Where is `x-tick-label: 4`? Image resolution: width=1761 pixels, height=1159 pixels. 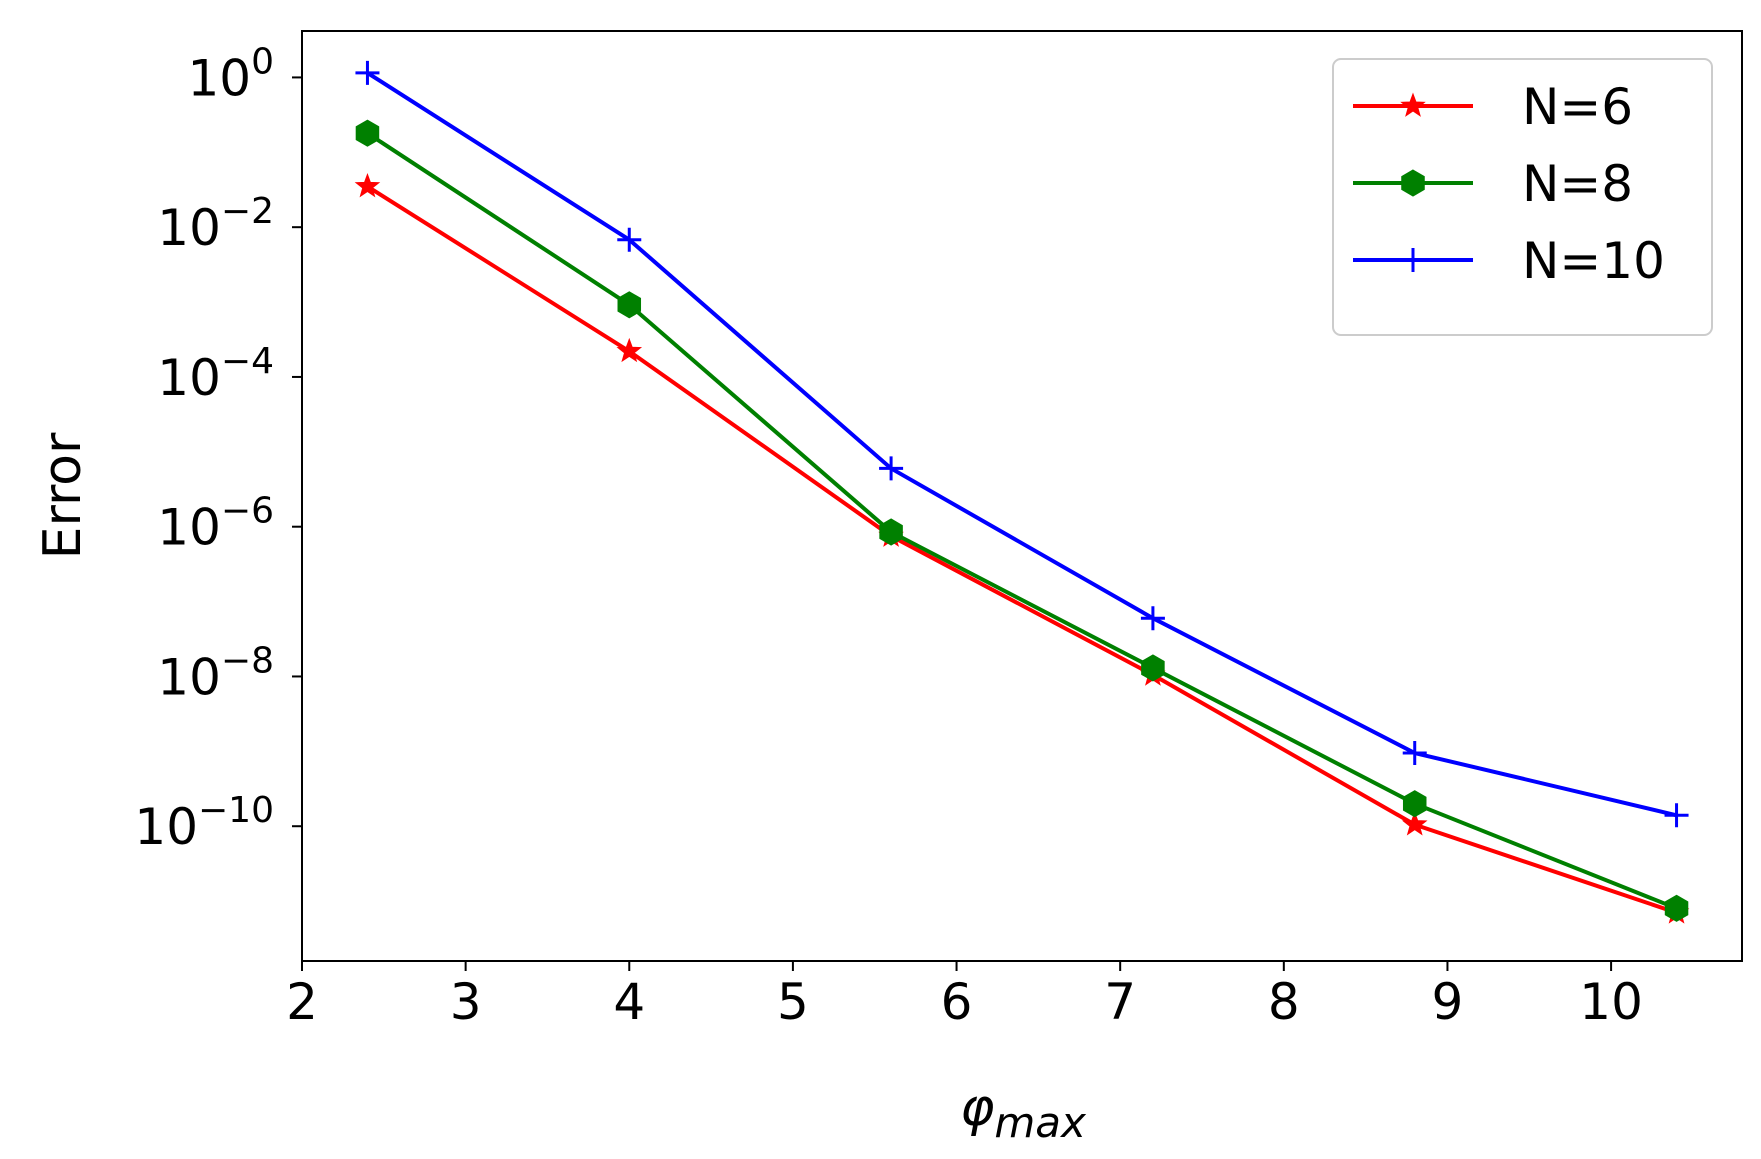
x-tick-label: 4 is located at coordinates (629, 1002).